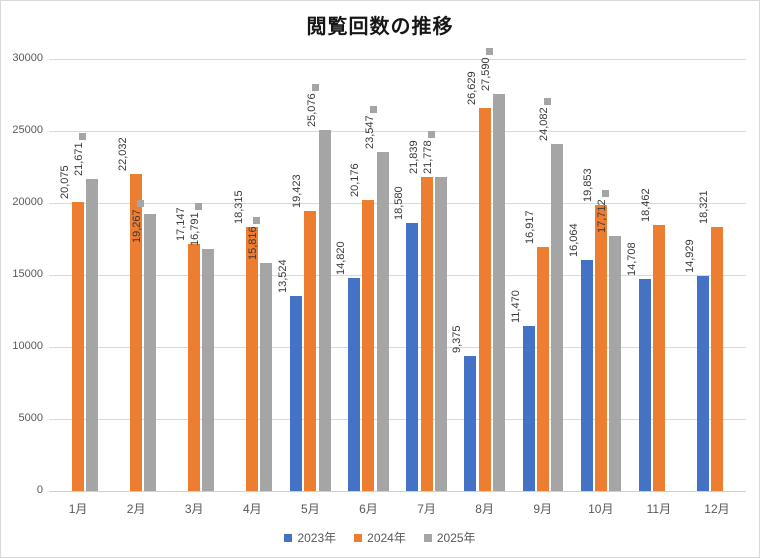 The image size is (760, 558). I want to click on legend-key-square-1月, so click(83, 136).